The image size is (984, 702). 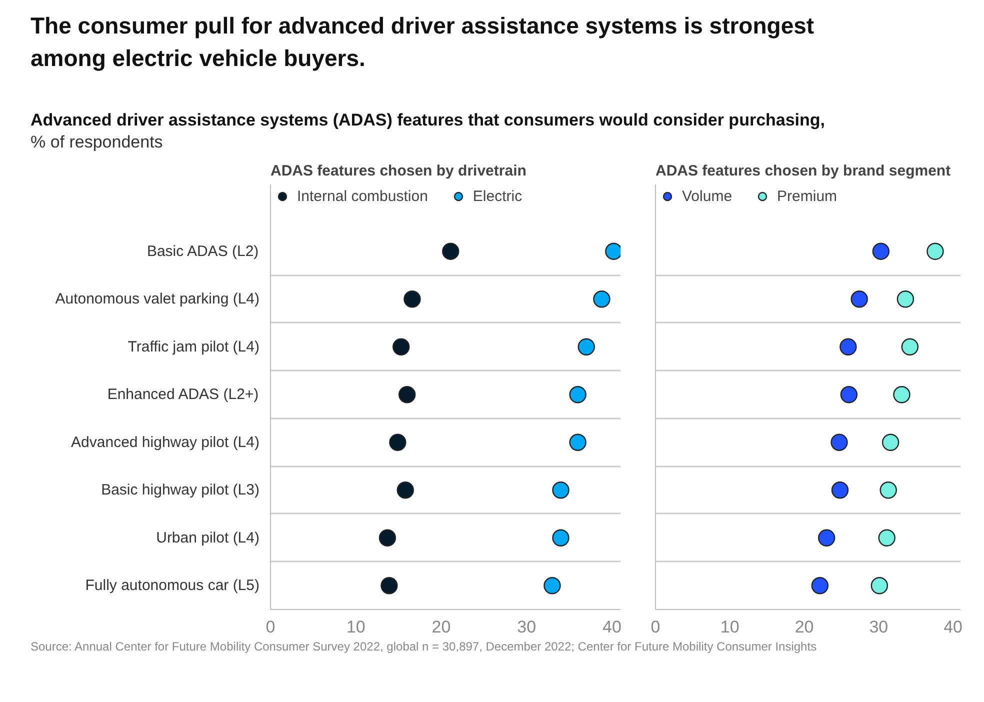 What do you see at coordinates (422, 41) in the screenshot?
I see `text: The consumer pull for advanced driver assistance systems is strongest among electric vehicle buyers.` at bounding box center [422, 41].